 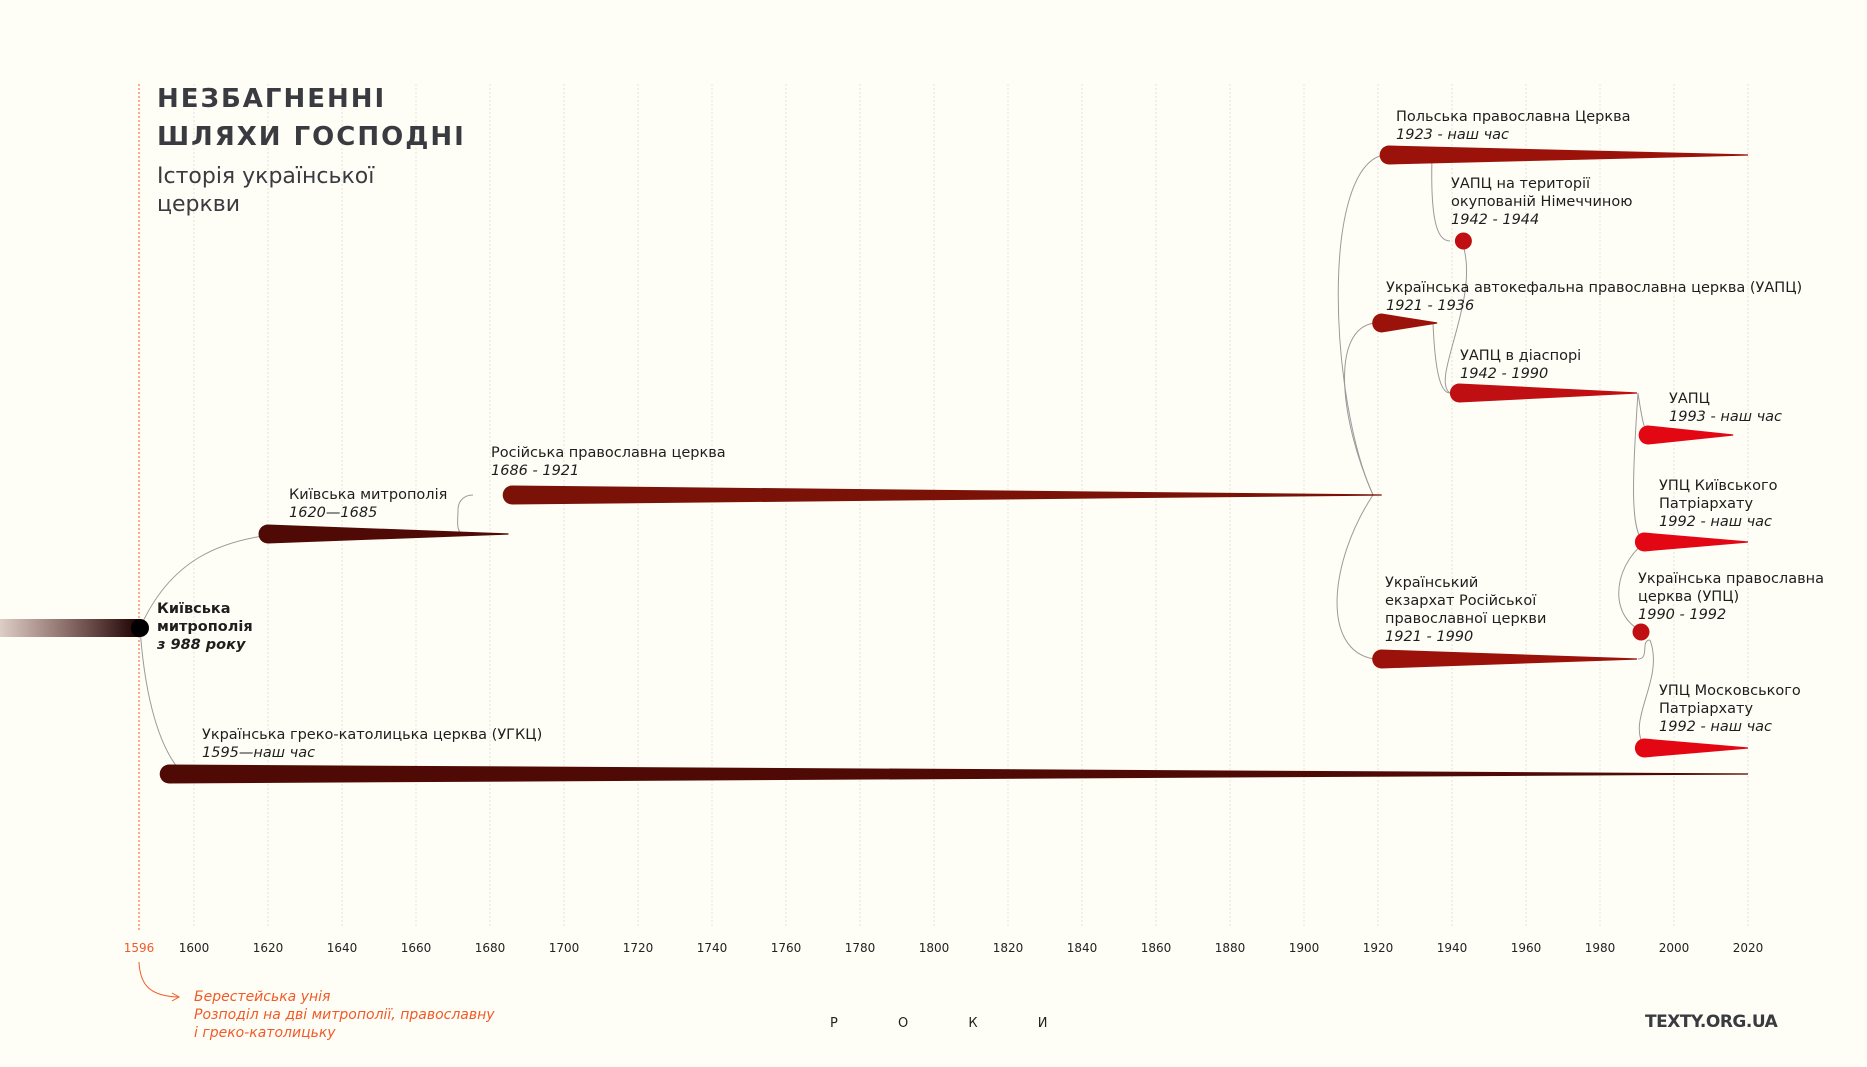 What do you see at coordinates (1466, 619) in the screenshot?
I see `church-name: православної церкви` at bounding box center [1466, 619].